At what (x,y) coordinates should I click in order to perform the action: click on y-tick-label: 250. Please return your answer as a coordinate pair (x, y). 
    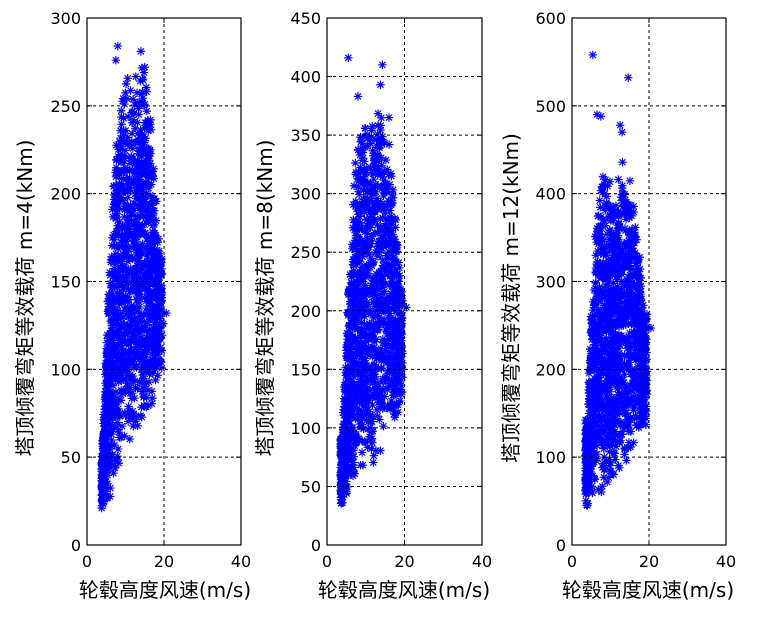
    Looking at the image, I should click on (65, 106).